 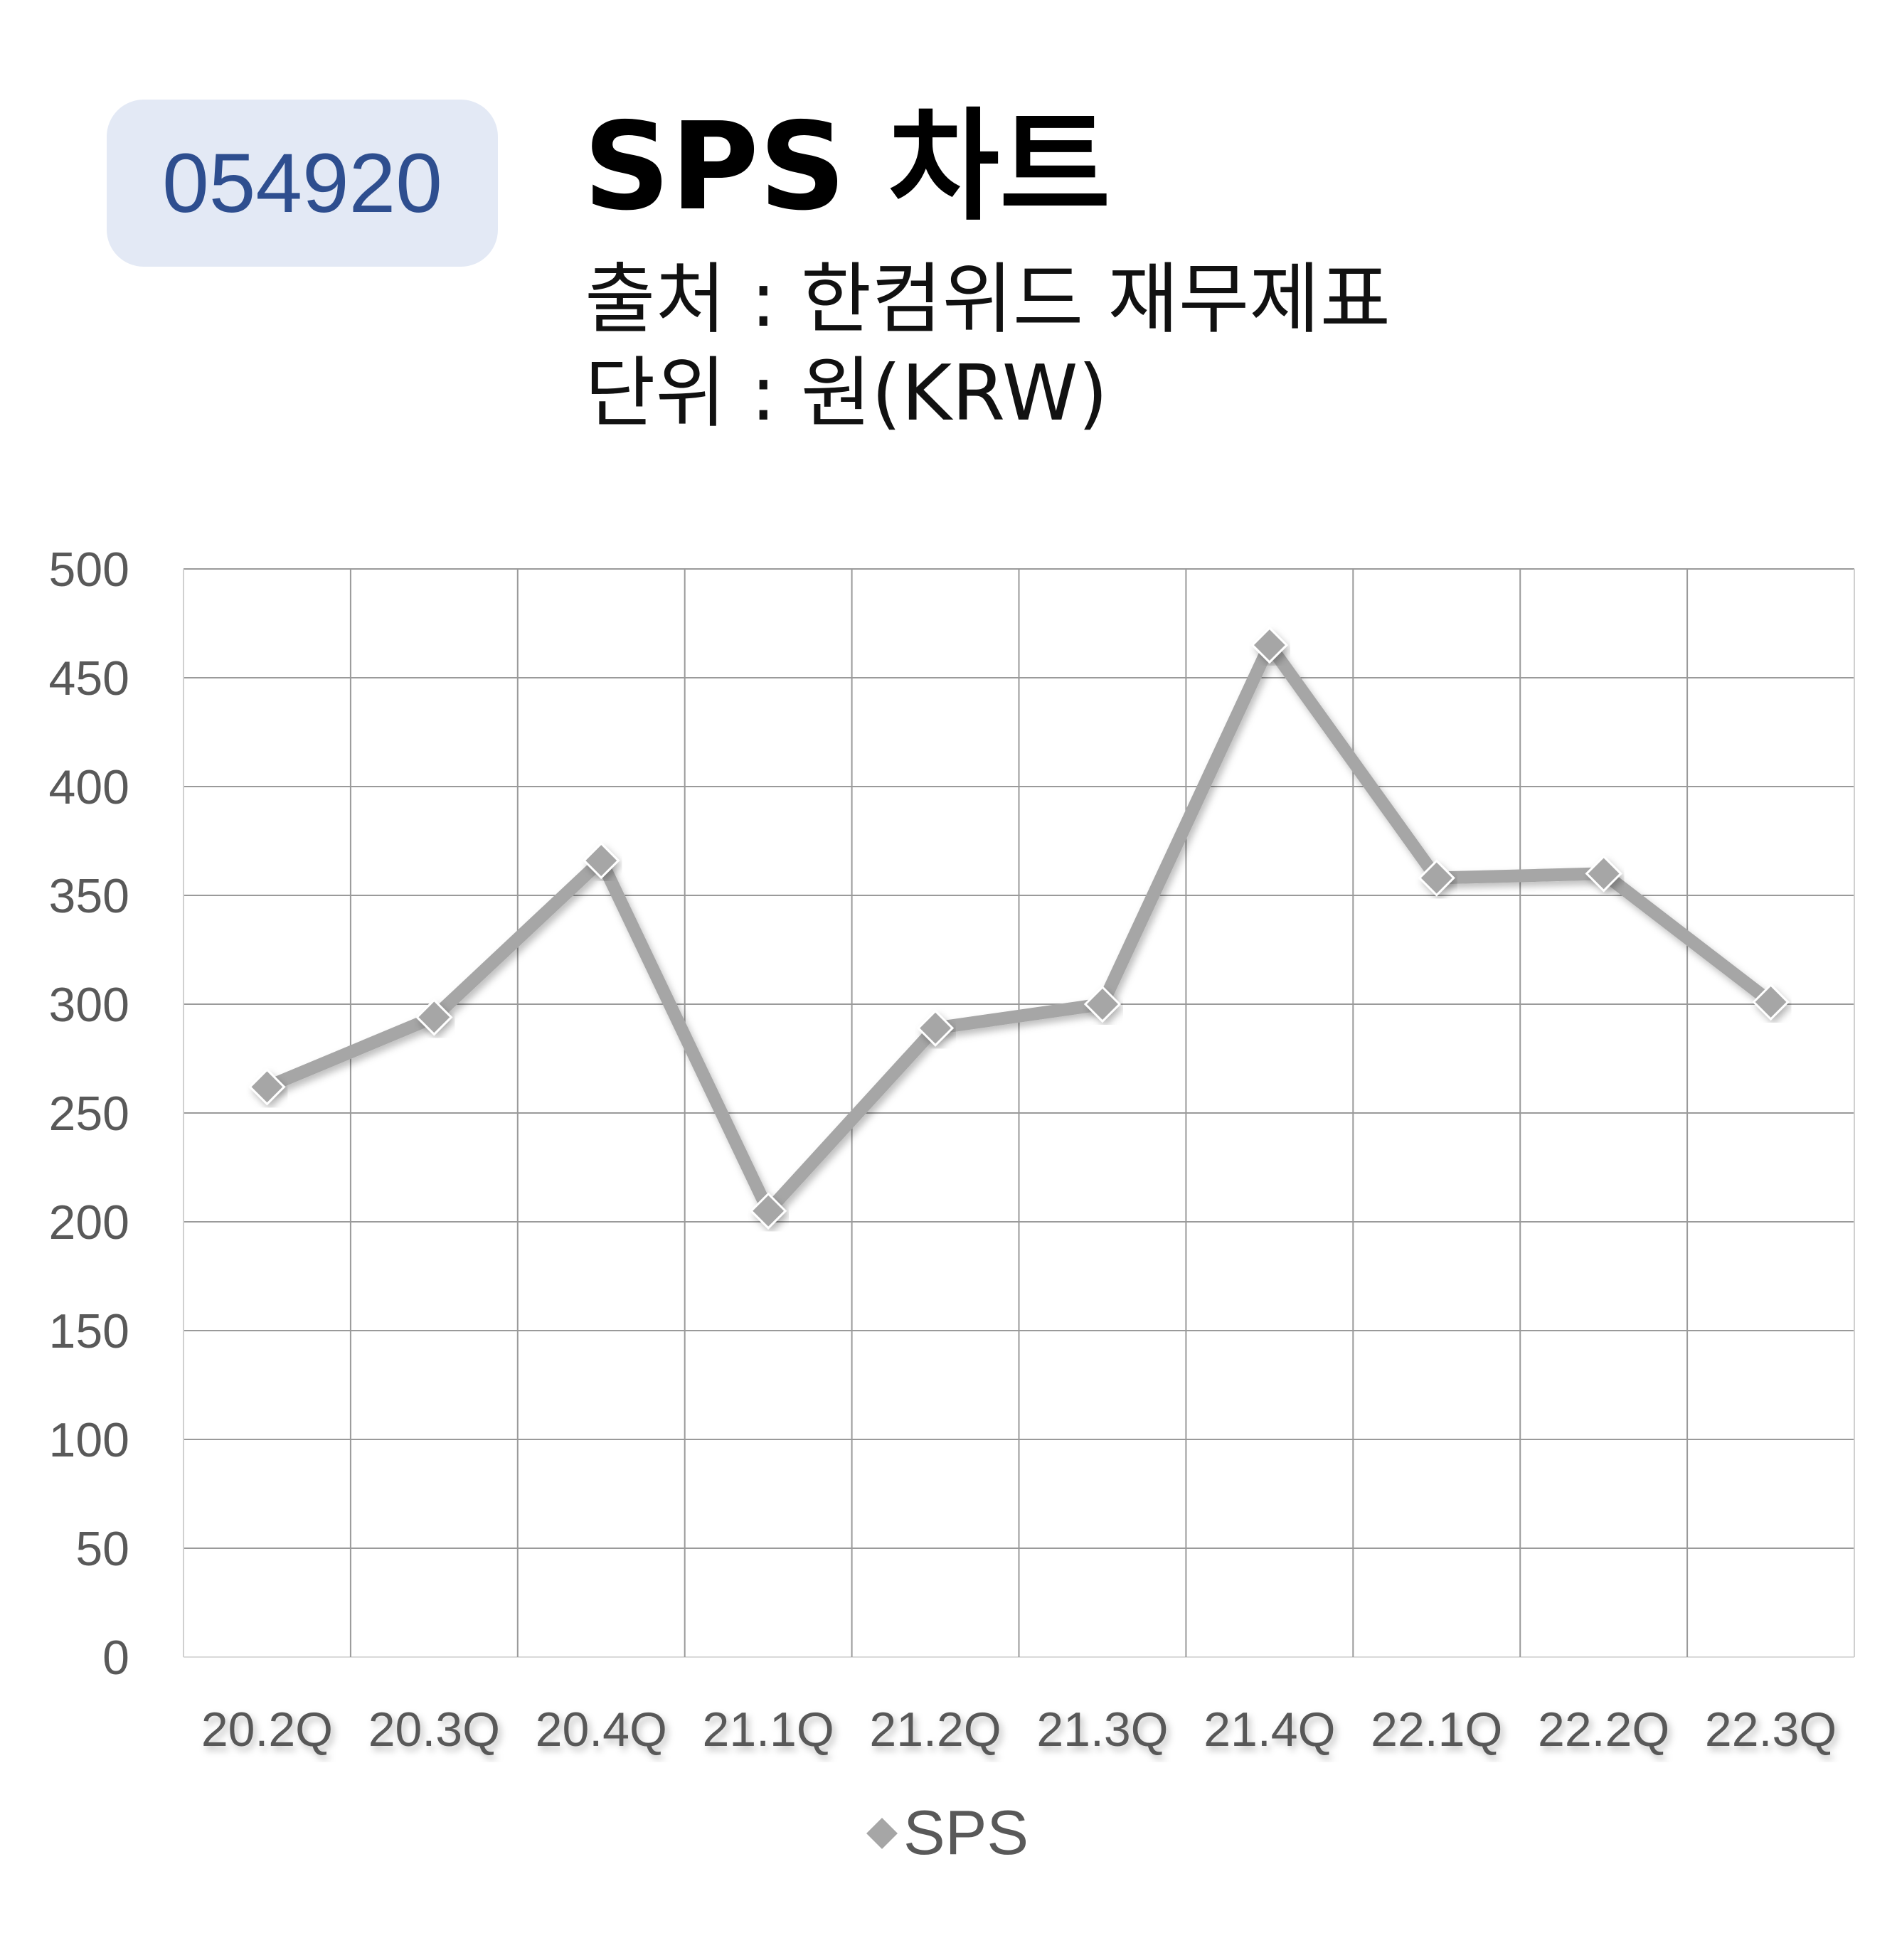 What do you see at coordinates (89, 678) in the screenshot?
I see `y-tick-label: 450` at bounding box center [89, 678].